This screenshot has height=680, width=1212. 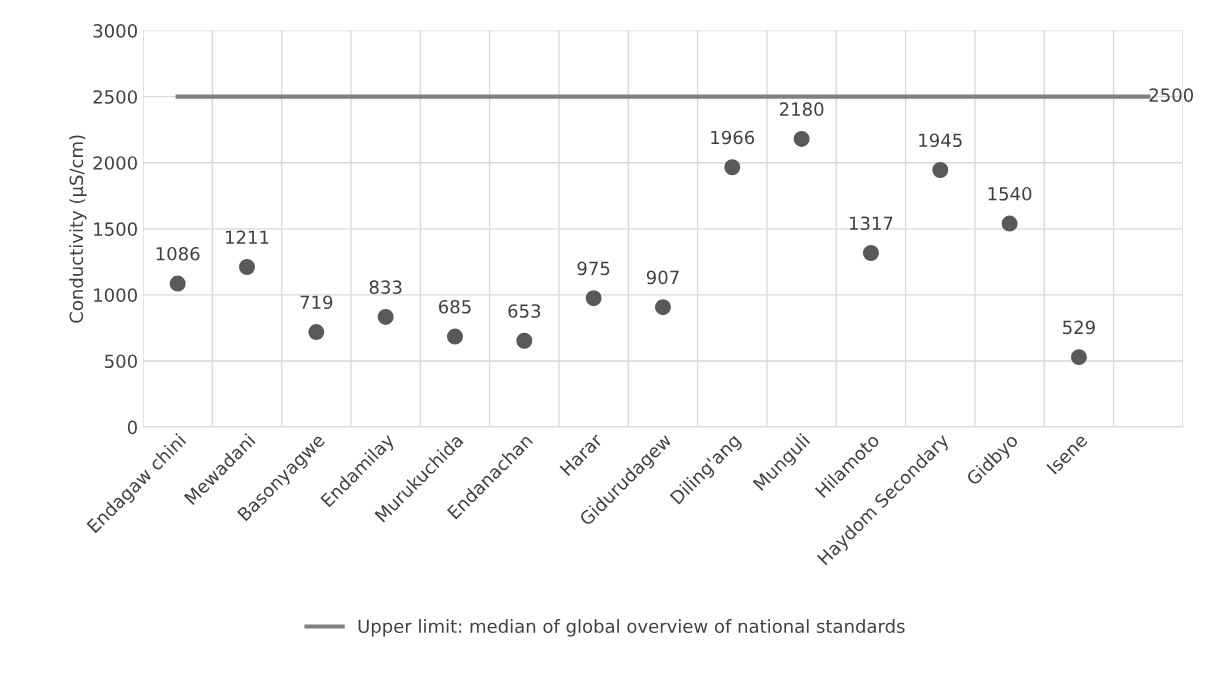 I want to click on y-tick-label: 0, so click(x=132, y=427).